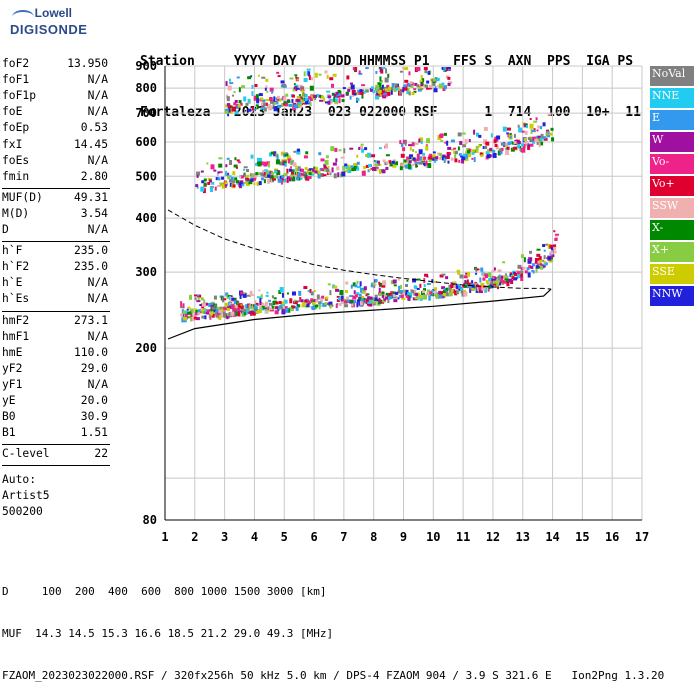  What do you see at coordinates (12, 283) in the screenshot?
I see `param-name: h`E` at bounding box center [12, 283].